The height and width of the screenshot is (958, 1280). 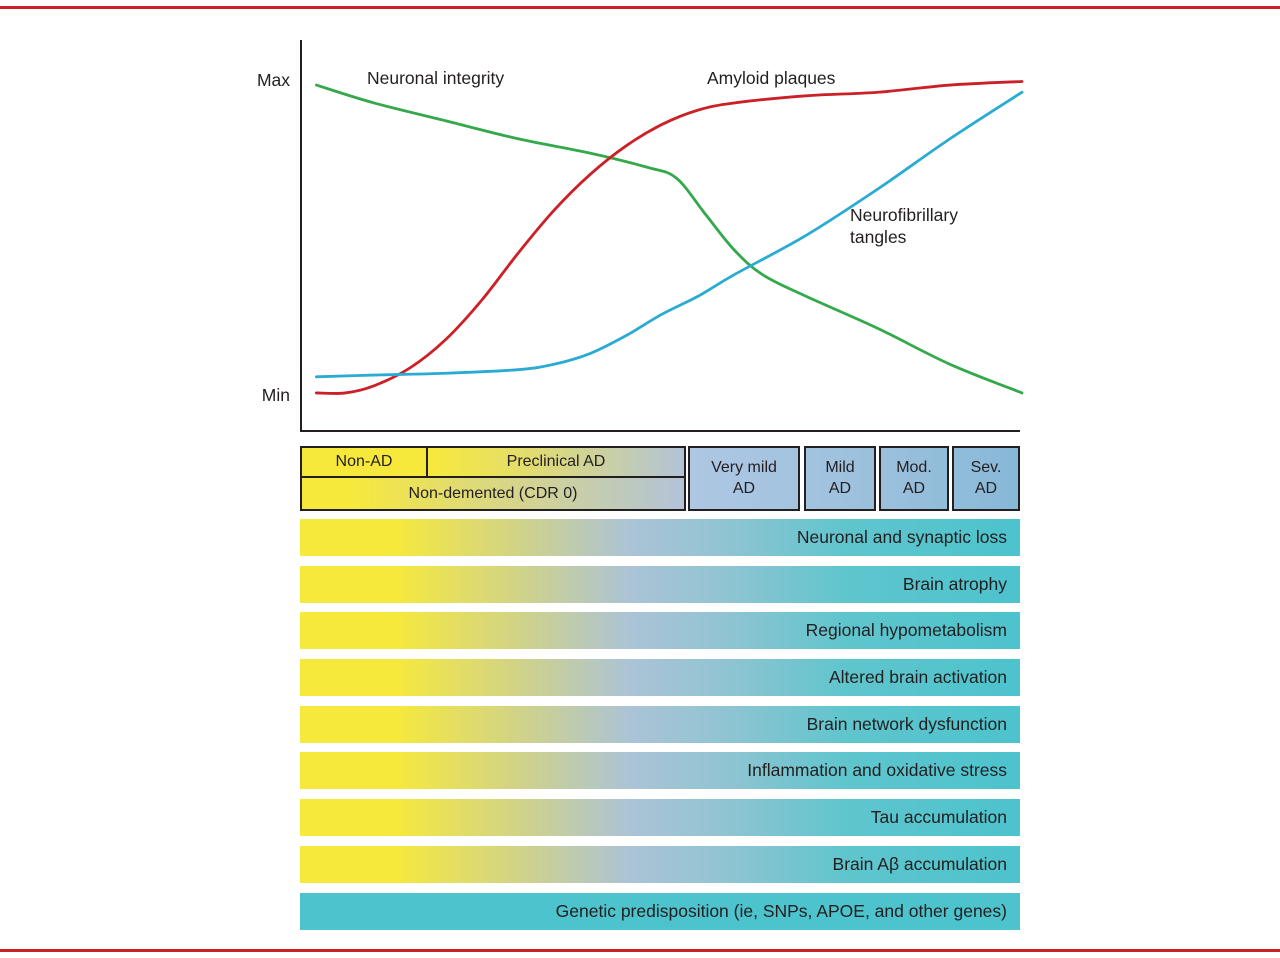 What do you see at coordinates (917, 677) in the screenshot?
I see `bar-label: Altered brain activation` at bounding box center [917, 677].